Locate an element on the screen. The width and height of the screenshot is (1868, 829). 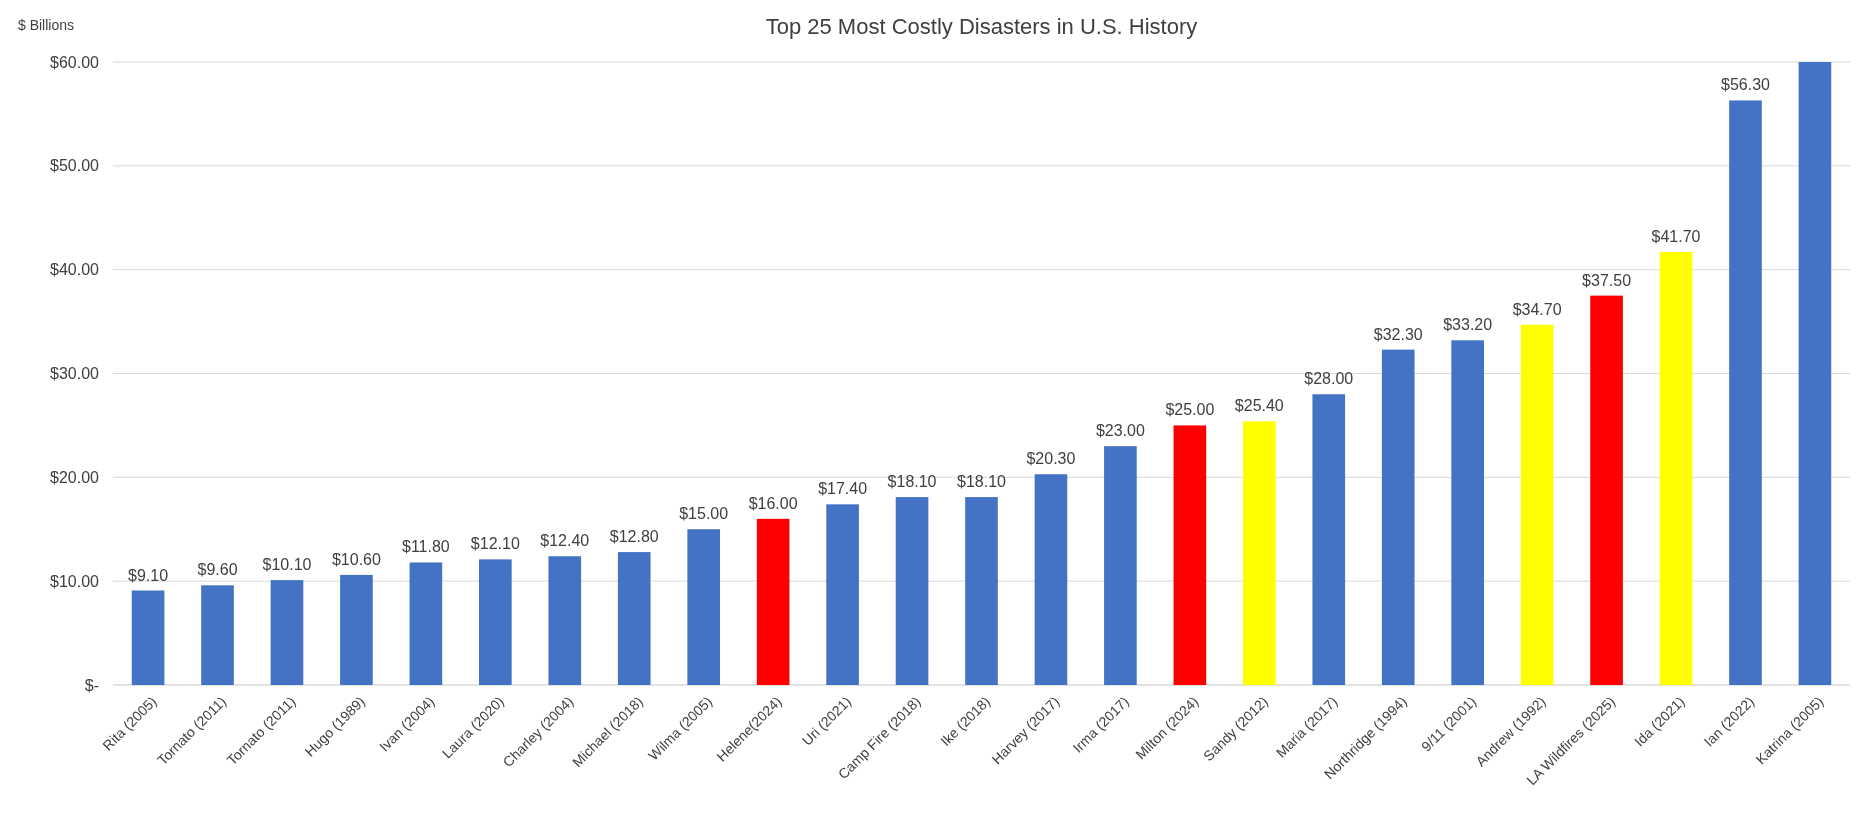
data-label: $56.30 is located at coordinates (1746, 85).